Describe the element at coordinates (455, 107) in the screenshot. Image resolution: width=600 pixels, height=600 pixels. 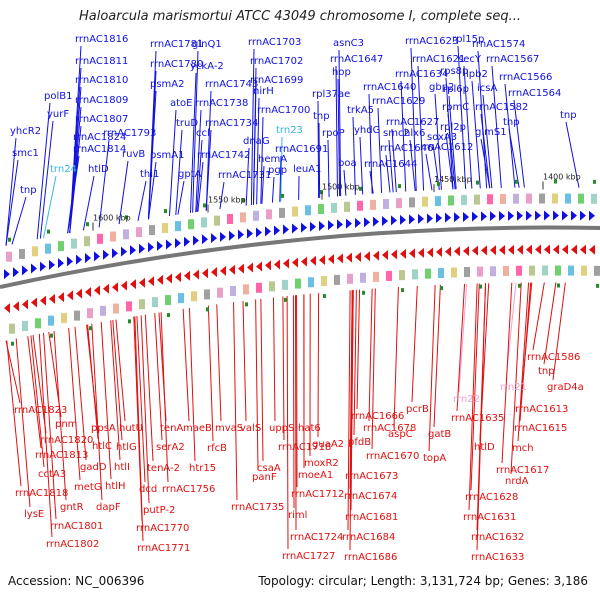
I see `forward-gene-label-67: rpmC` at that location.